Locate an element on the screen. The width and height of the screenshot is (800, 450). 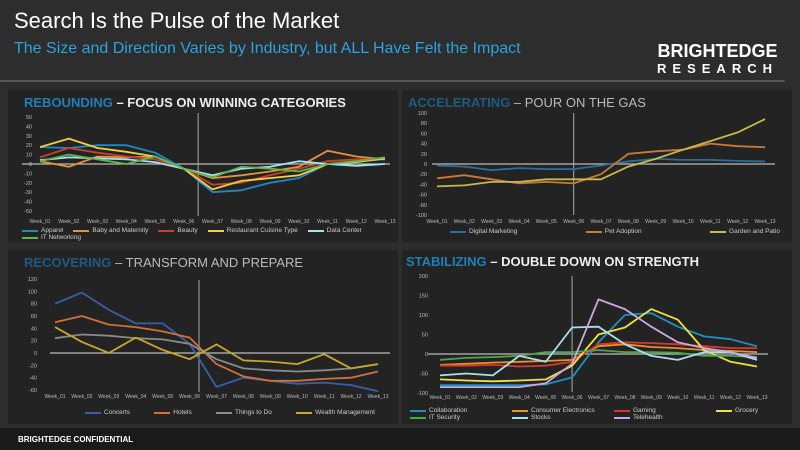
chart-title-accelerating: ACCELERATING – POUR ON THE GAS is located at coordinates (527, 102).